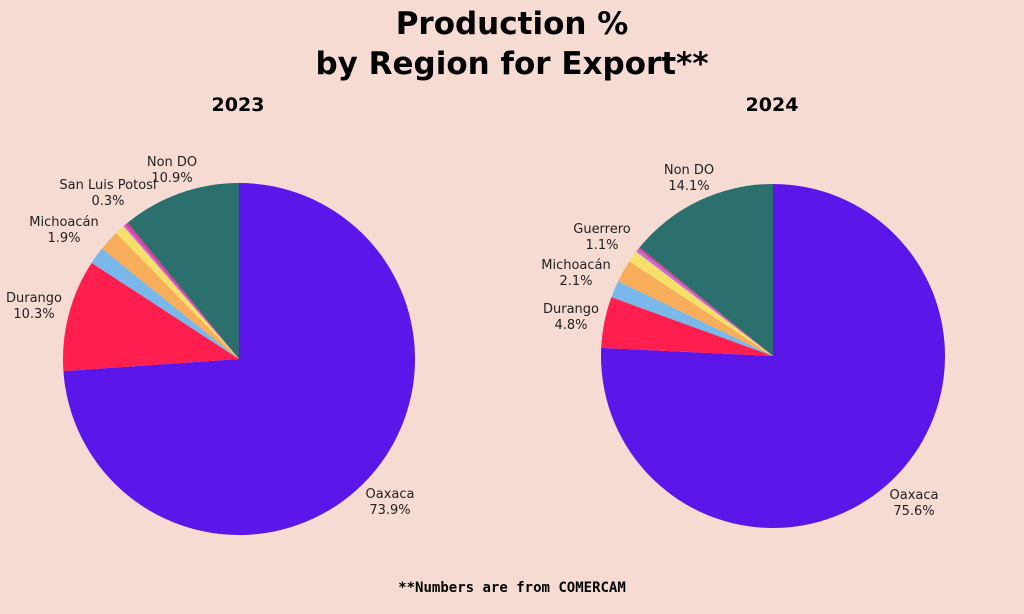 This screenshot has height=614, width=1024. Describe the element at coordinates (390, 502) in the screenshot. I see `slice-label-2023-oaxaca: Oaxaca 73.9%` at that location.